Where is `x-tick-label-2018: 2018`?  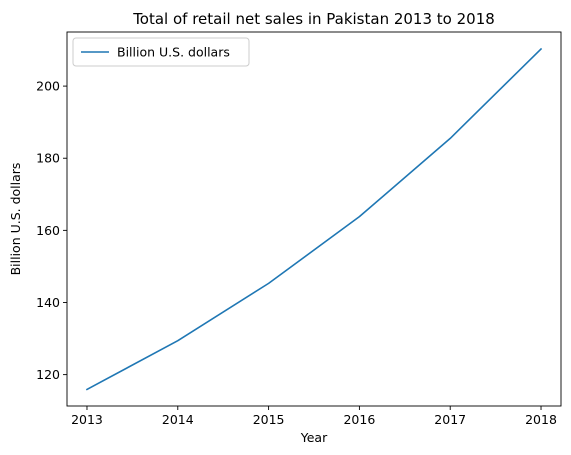 x-tick-label-2018: 2018 is located at coordinates (541, 419).